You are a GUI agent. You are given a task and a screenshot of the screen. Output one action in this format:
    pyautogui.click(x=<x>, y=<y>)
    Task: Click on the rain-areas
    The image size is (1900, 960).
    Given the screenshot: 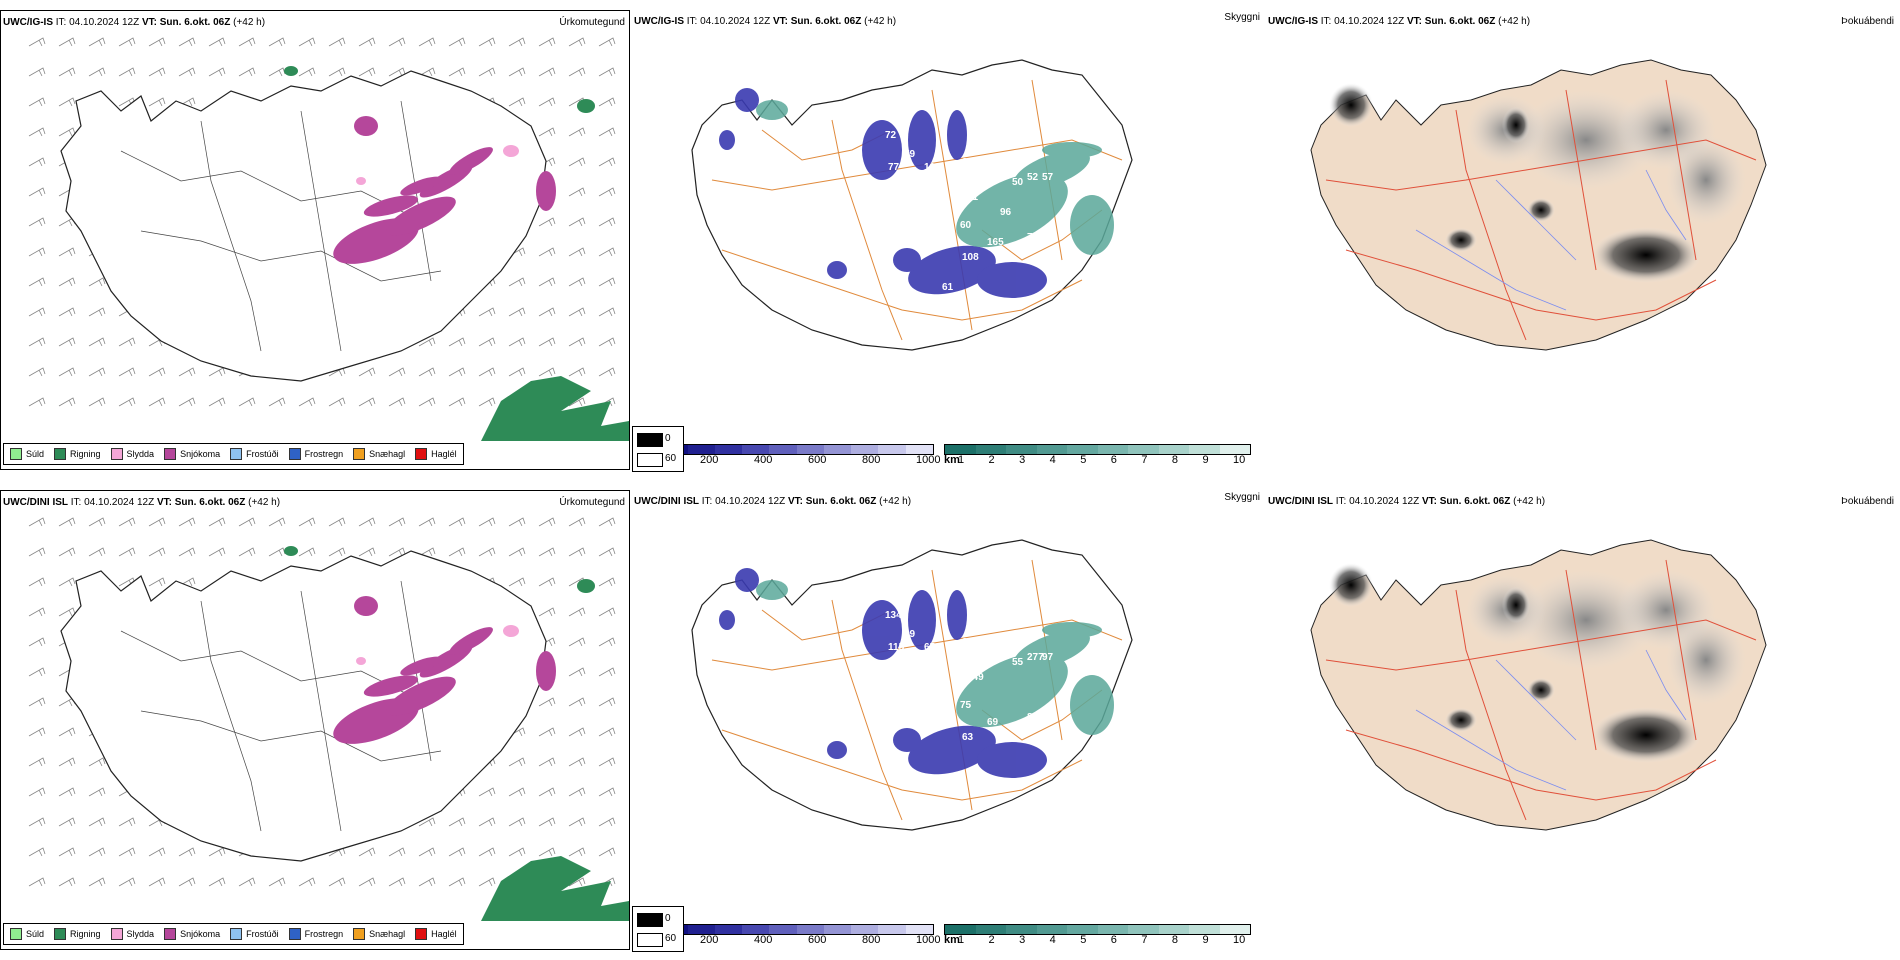 What is the action you would take?
    pyautogui.click(x=456, y=733)
    